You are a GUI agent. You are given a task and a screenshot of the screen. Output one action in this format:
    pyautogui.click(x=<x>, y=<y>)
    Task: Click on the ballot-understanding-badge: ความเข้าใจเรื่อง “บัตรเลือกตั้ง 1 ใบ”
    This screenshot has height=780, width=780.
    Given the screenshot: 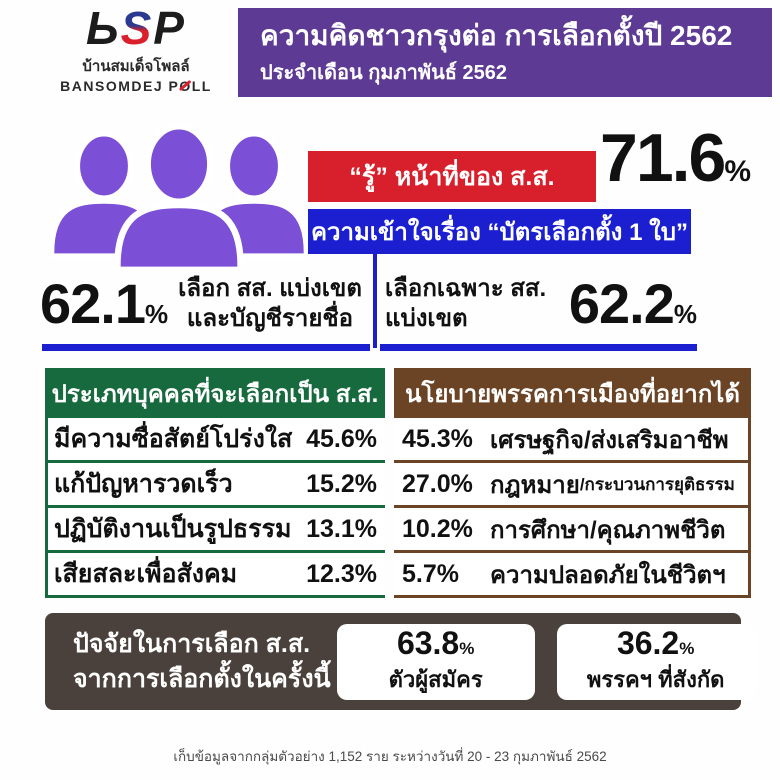 What is the action you would take?
    pyautogui.click(x=499, y=231)
    